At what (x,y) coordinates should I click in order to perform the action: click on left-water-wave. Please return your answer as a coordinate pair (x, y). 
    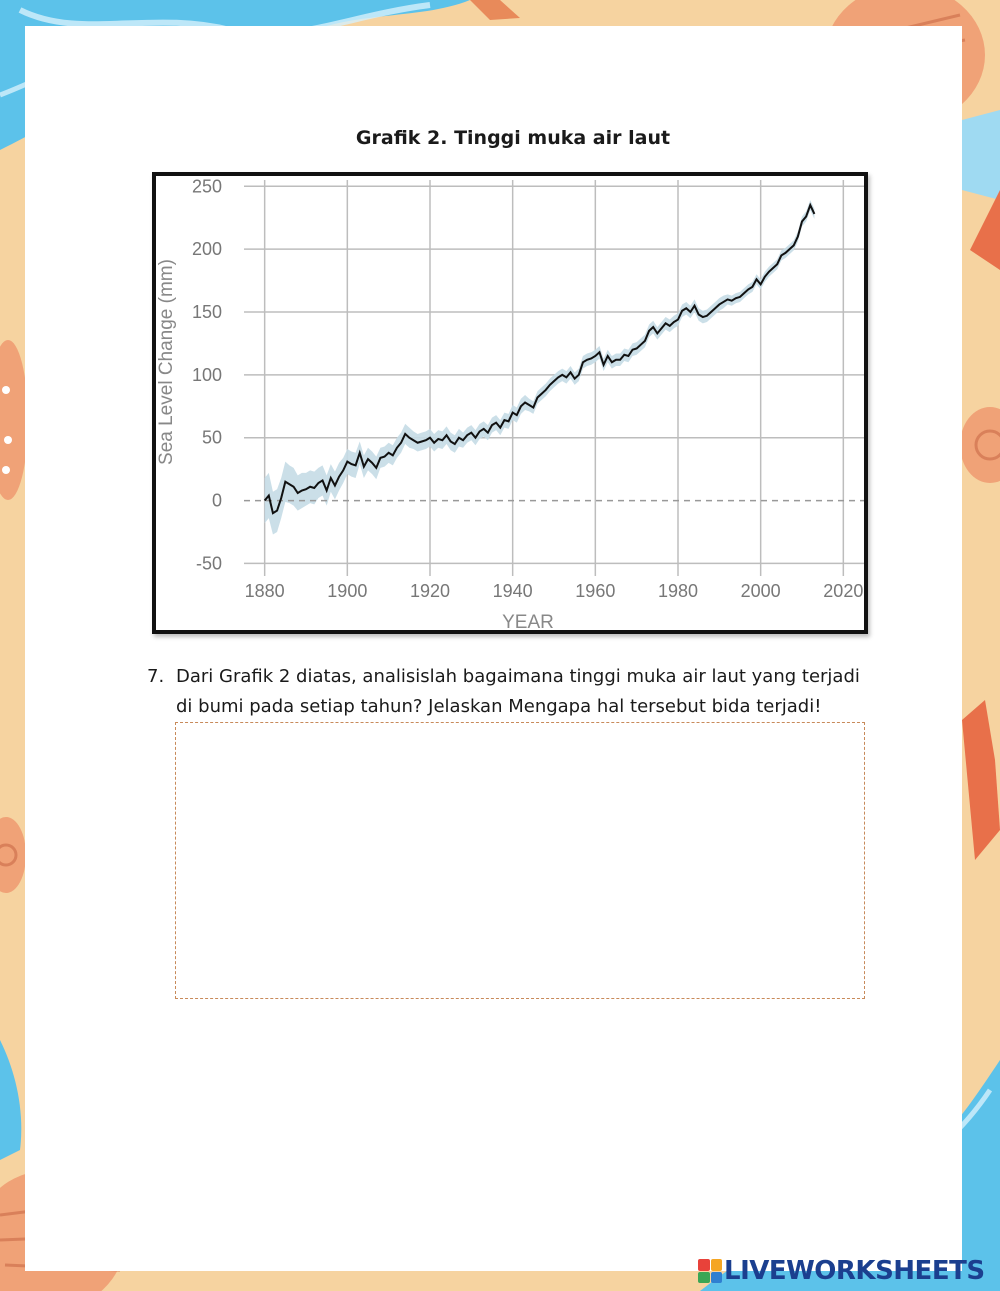
    Looking at the image, I should click on (11, 1100).